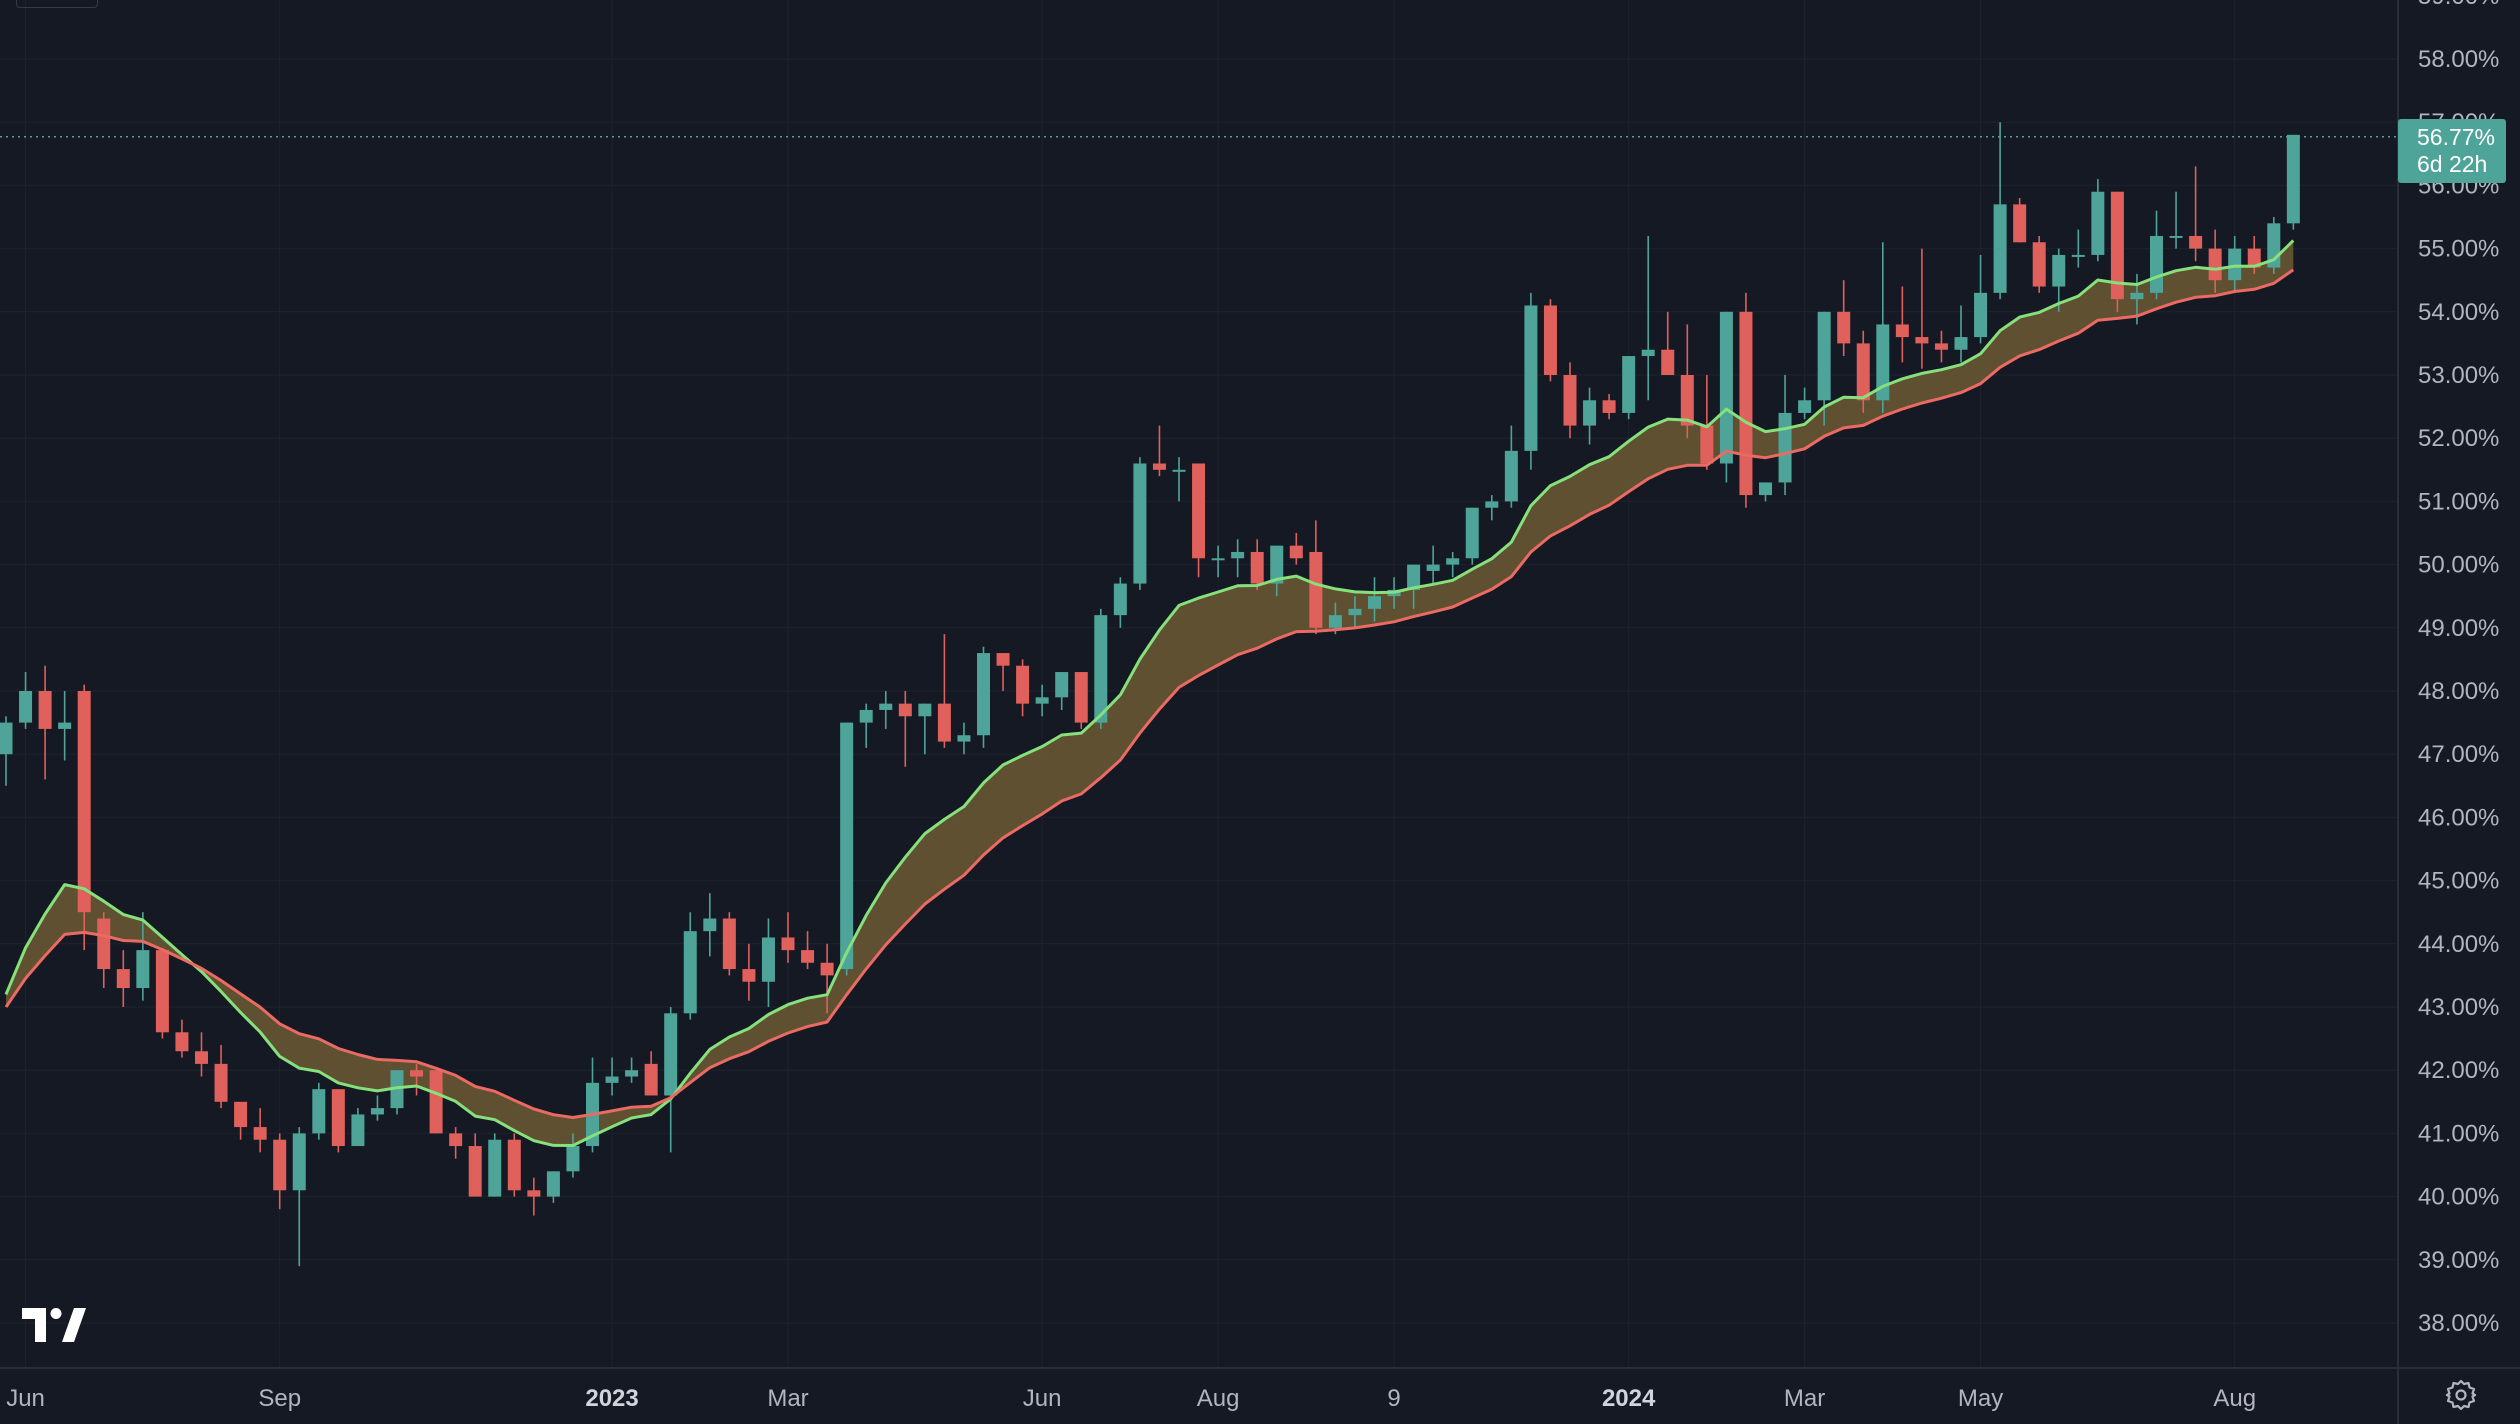  I want to click on time-axis: Jun Sep 2023 Mar Jun Aug 9 2024 Mar May Aug, so click(1131, 1398).